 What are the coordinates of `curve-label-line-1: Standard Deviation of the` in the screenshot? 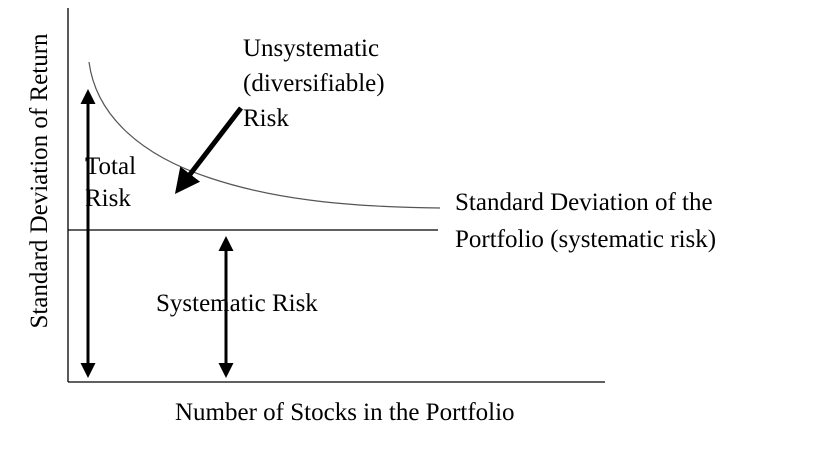 It's located at (584, 202).